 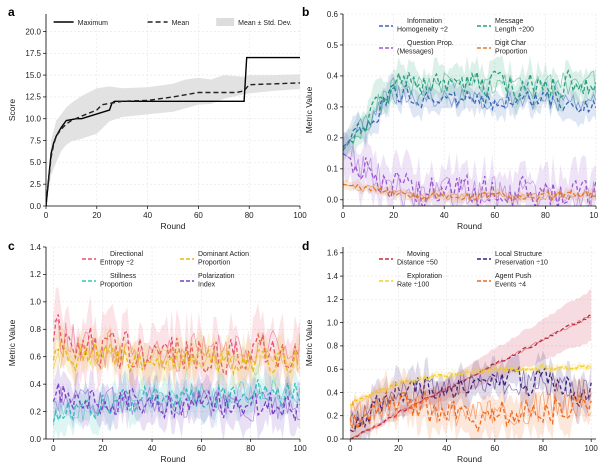 I want to click on band-polarization-index, so click(x=176, y=400).